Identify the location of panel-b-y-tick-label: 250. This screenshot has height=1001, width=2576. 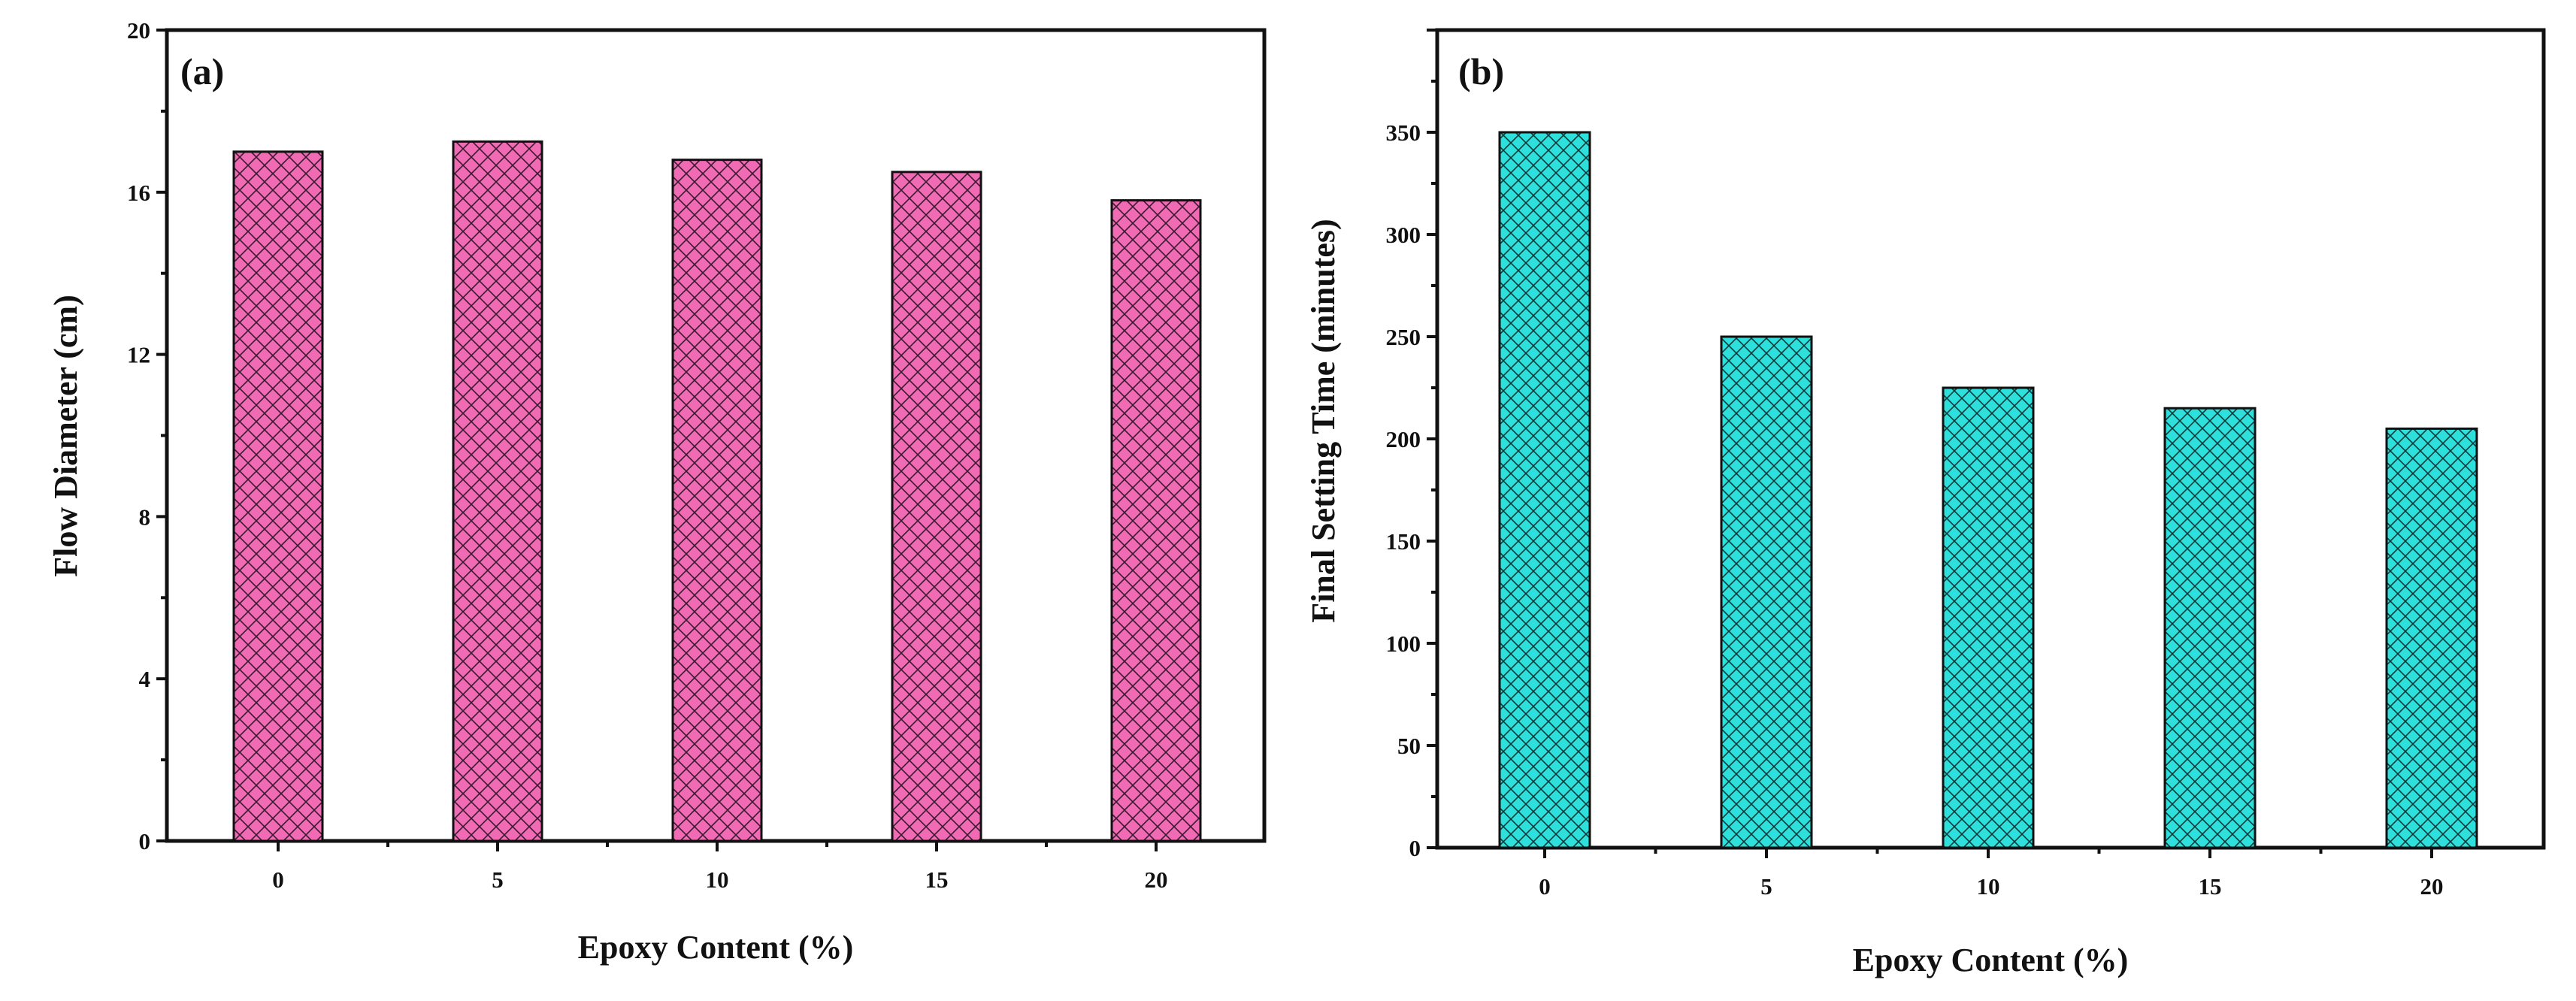
(1403, 337).